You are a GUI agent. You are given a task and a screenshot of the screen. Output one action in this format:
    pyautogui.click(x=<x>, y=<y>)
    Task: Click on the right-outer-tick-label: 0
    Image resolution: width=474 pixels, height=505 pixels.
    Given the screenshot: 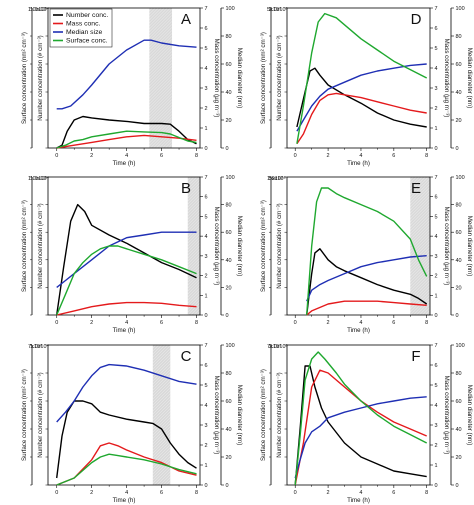 What is the action you would take?
    pyautogui.click(x=457, y=149)
    